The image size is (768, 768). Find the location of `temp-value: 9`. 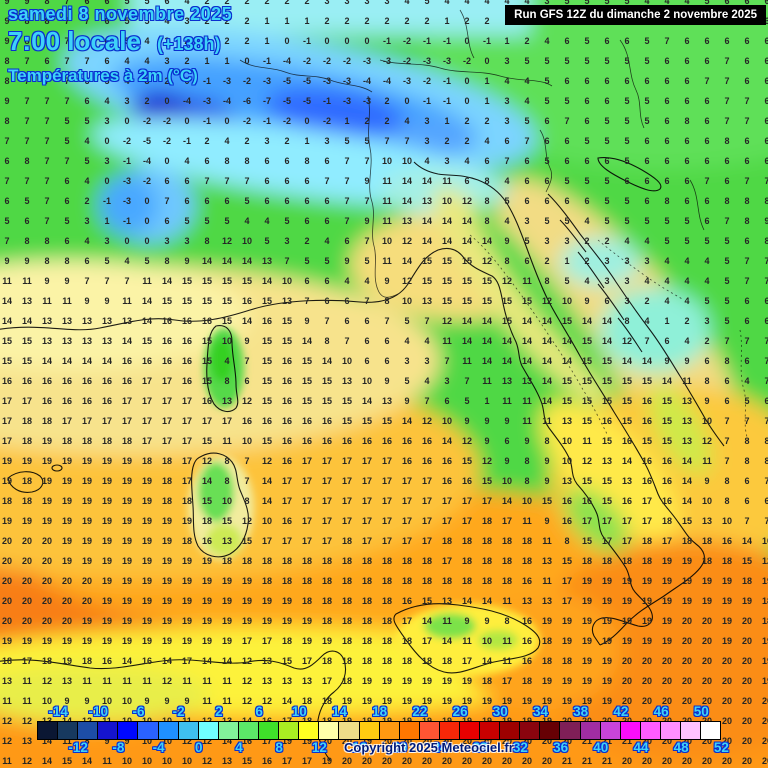

temp-value: 9 is located at coordinates (467, 421).